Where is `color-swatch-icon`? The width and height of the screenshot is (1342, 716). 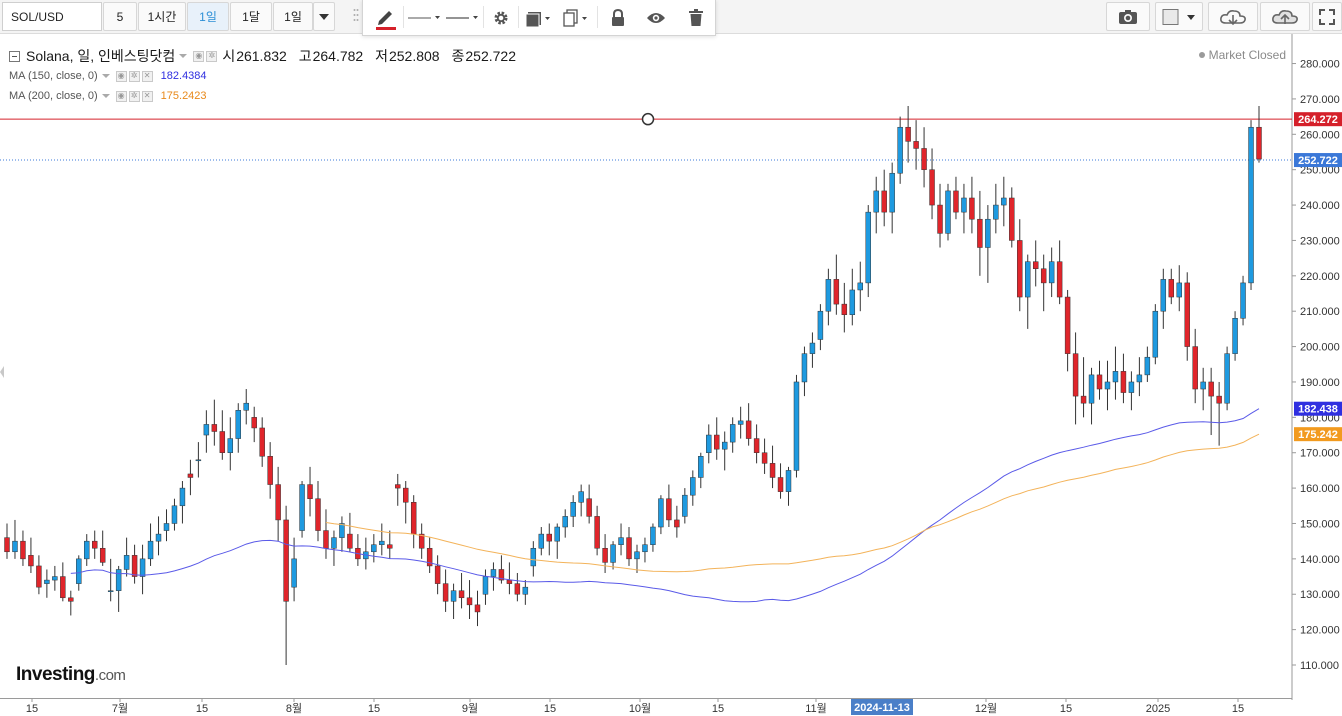
color-swatch-icon is located at coordinates (1178, 16).